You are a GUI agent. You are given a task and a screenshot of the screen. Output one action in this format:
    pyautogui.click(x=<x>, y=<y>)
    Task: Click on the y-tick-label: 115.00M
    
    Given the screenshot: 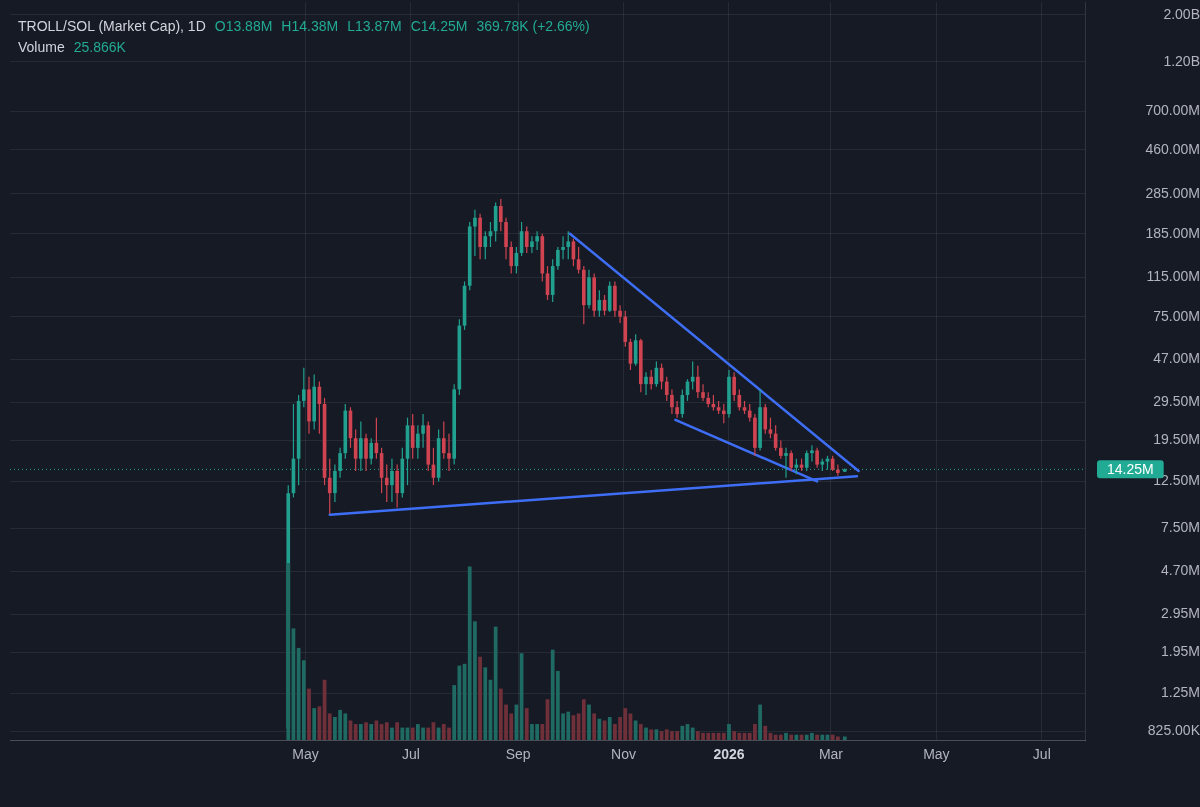 What is the action you would take?
    pyautogui.click(x=1173, y=276)
    